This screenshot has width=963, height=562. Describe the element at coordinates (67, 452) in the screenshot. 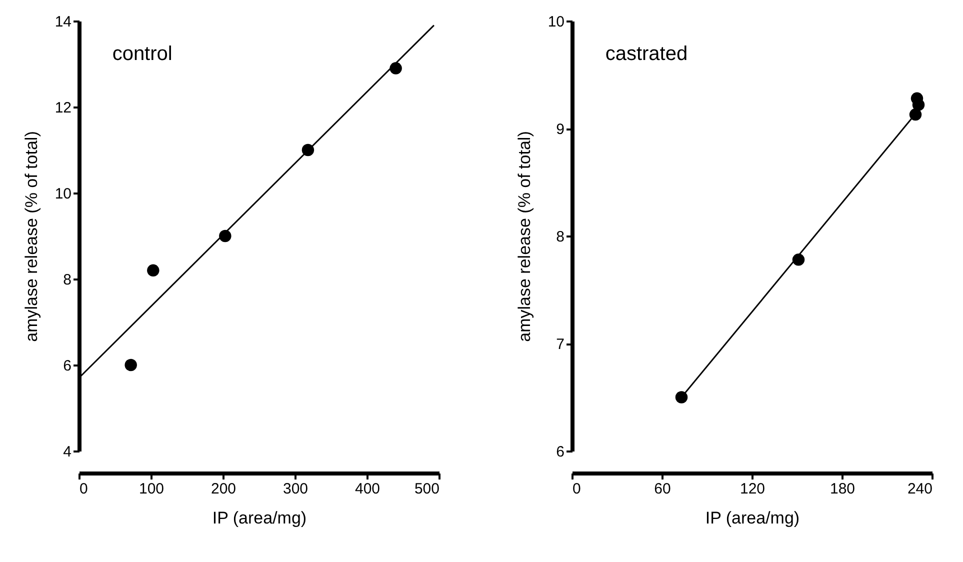

I see `y-tick-label: 4` at that location.